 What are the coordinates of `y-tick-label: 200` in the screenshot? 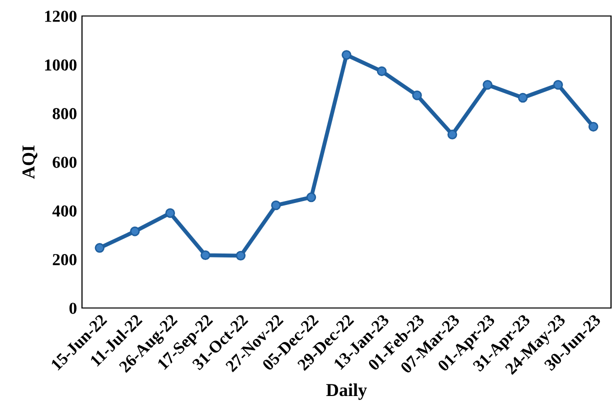 It's located at (64, 260).